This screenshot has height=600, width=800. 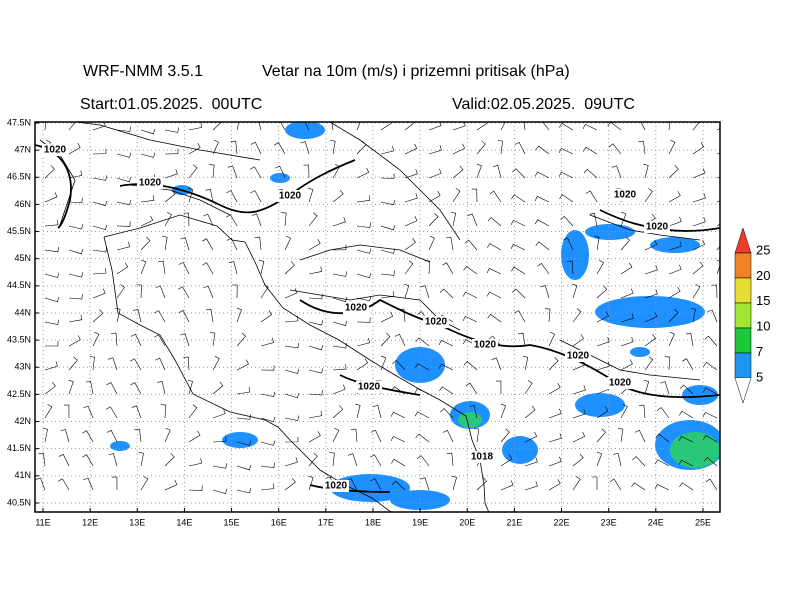 I want to click on lat-label: 42.5N, so click(x=19, y=394).